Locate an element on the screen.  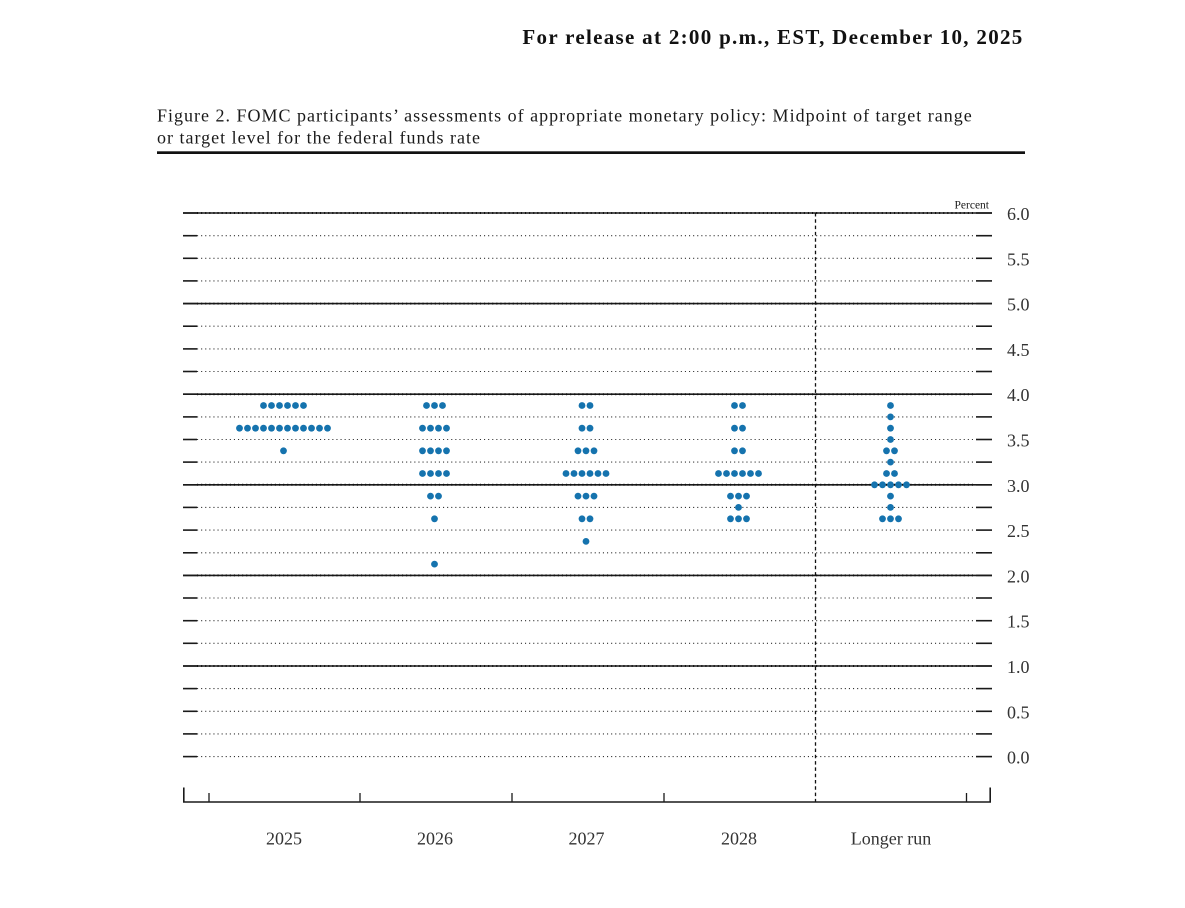
svg-text: 5.5 is located at coordinates (1018, 259).